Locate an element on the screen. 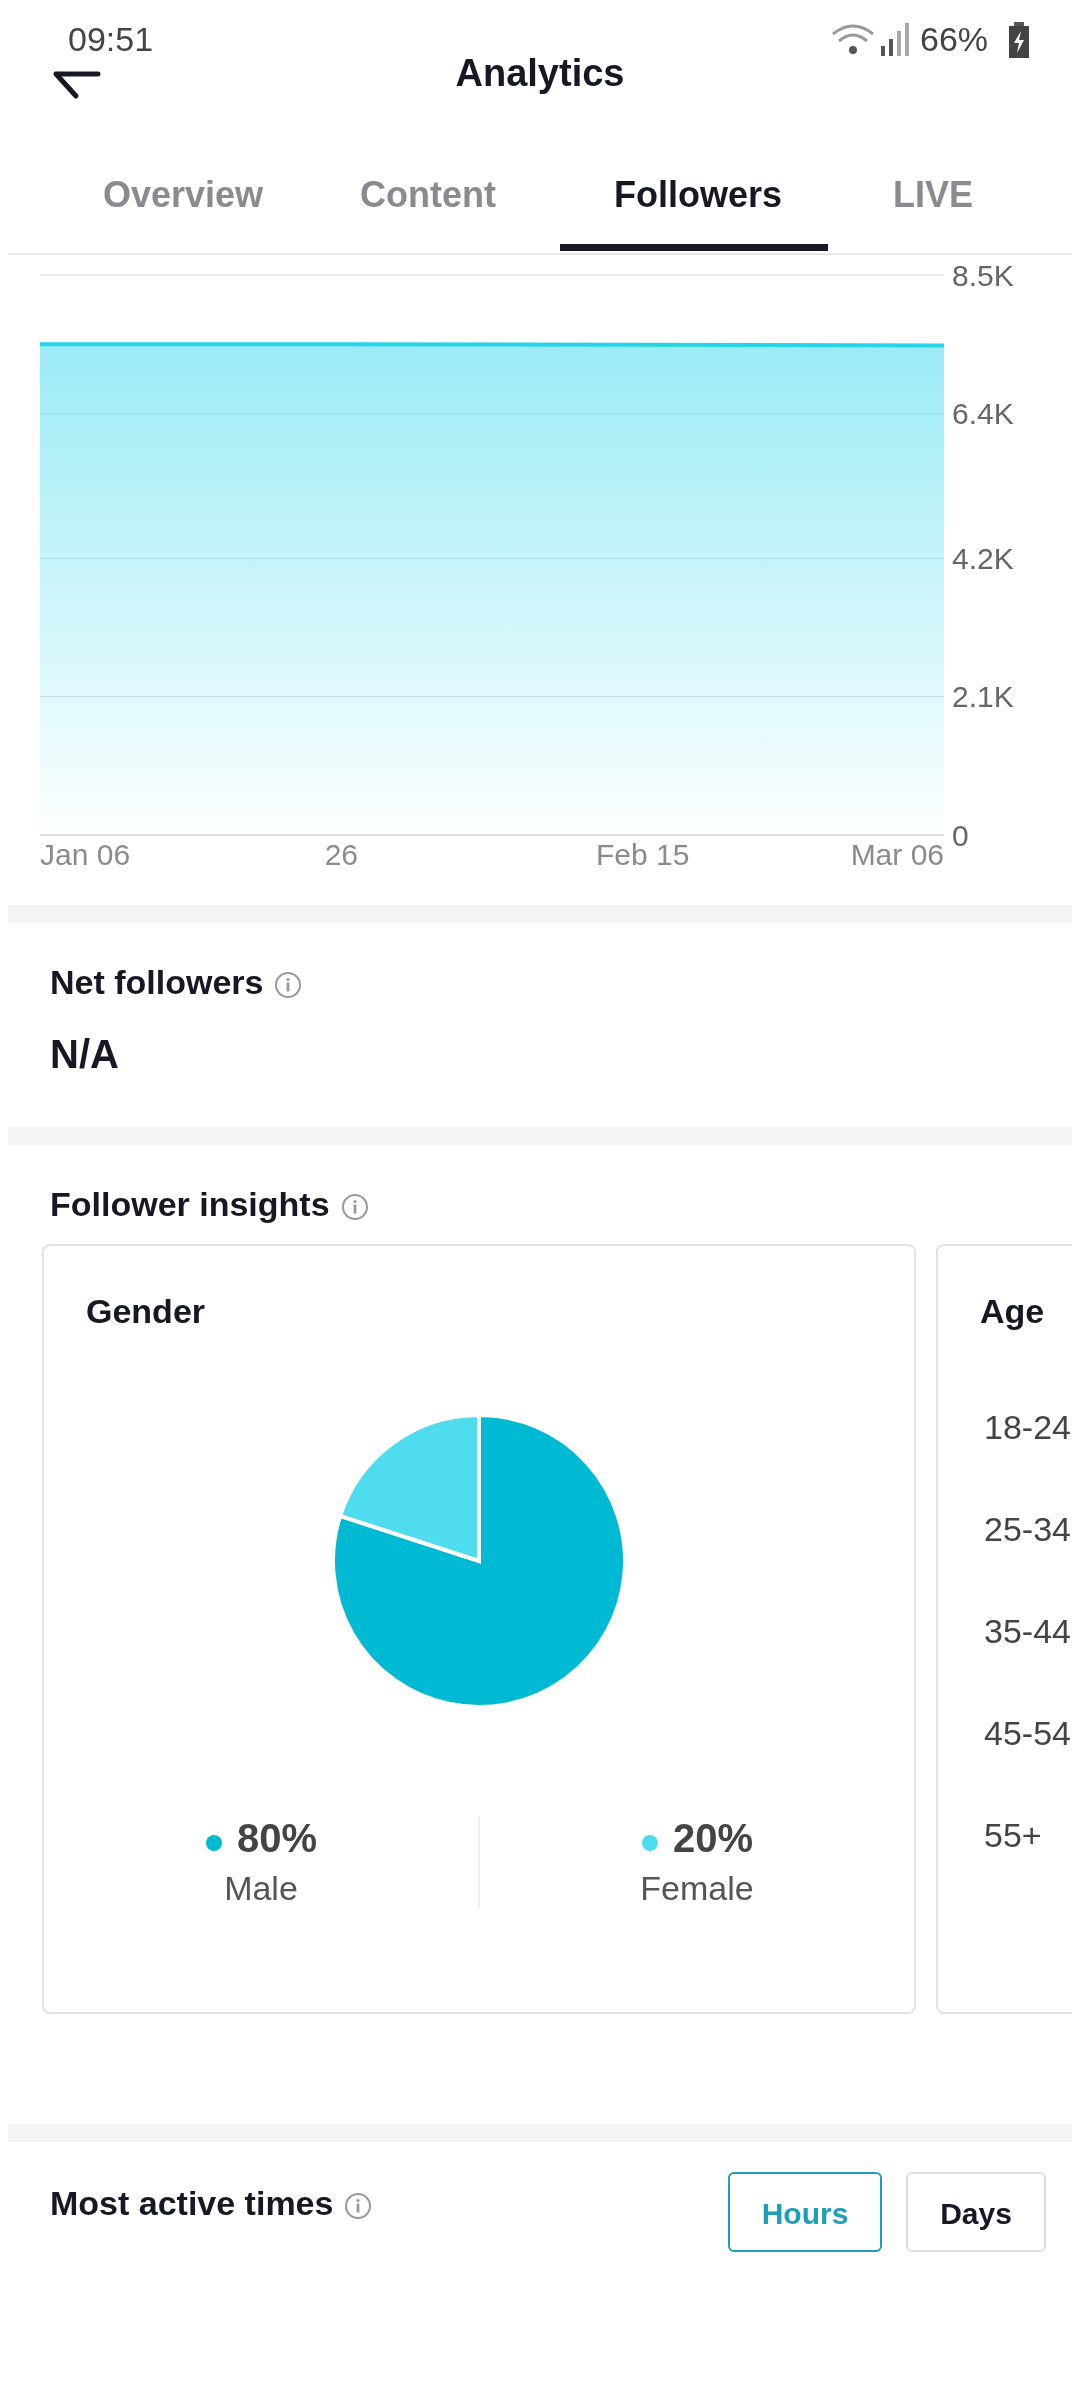  y-tick-label: 8.5K is located at coordinates (983, 275).